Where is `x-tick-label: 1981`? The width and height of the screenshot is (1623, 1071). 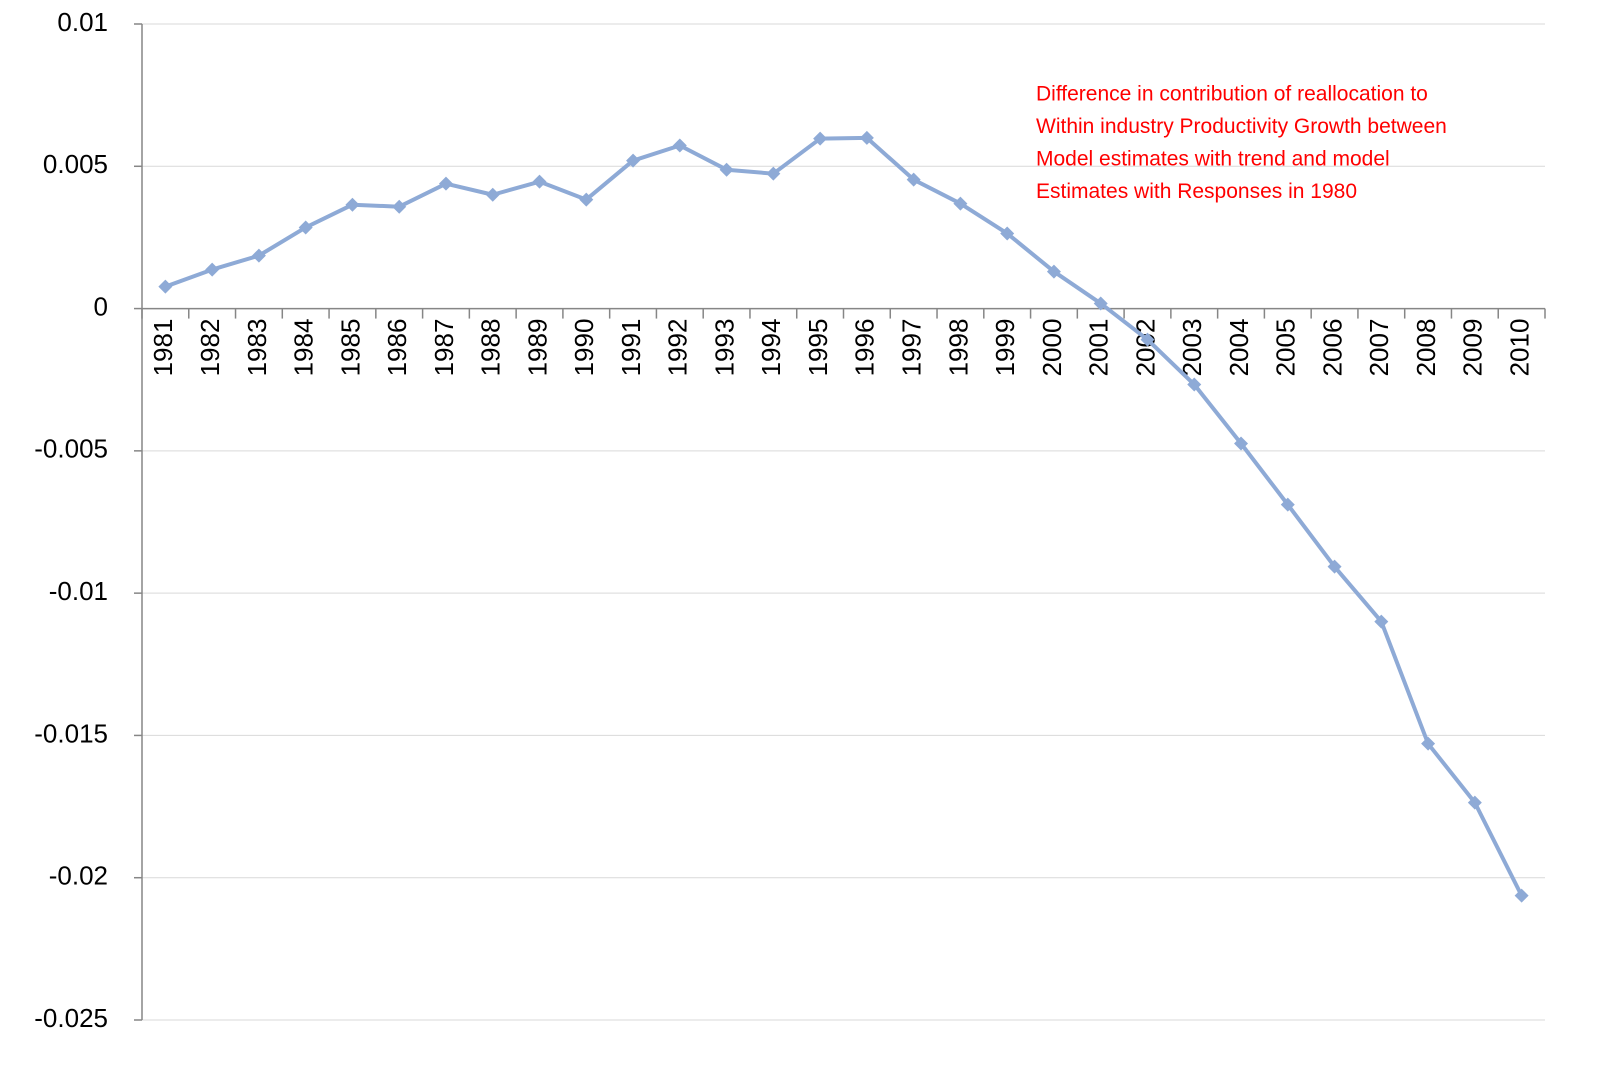
x-tick-label: 1981 is located at coordinates (163, 348).